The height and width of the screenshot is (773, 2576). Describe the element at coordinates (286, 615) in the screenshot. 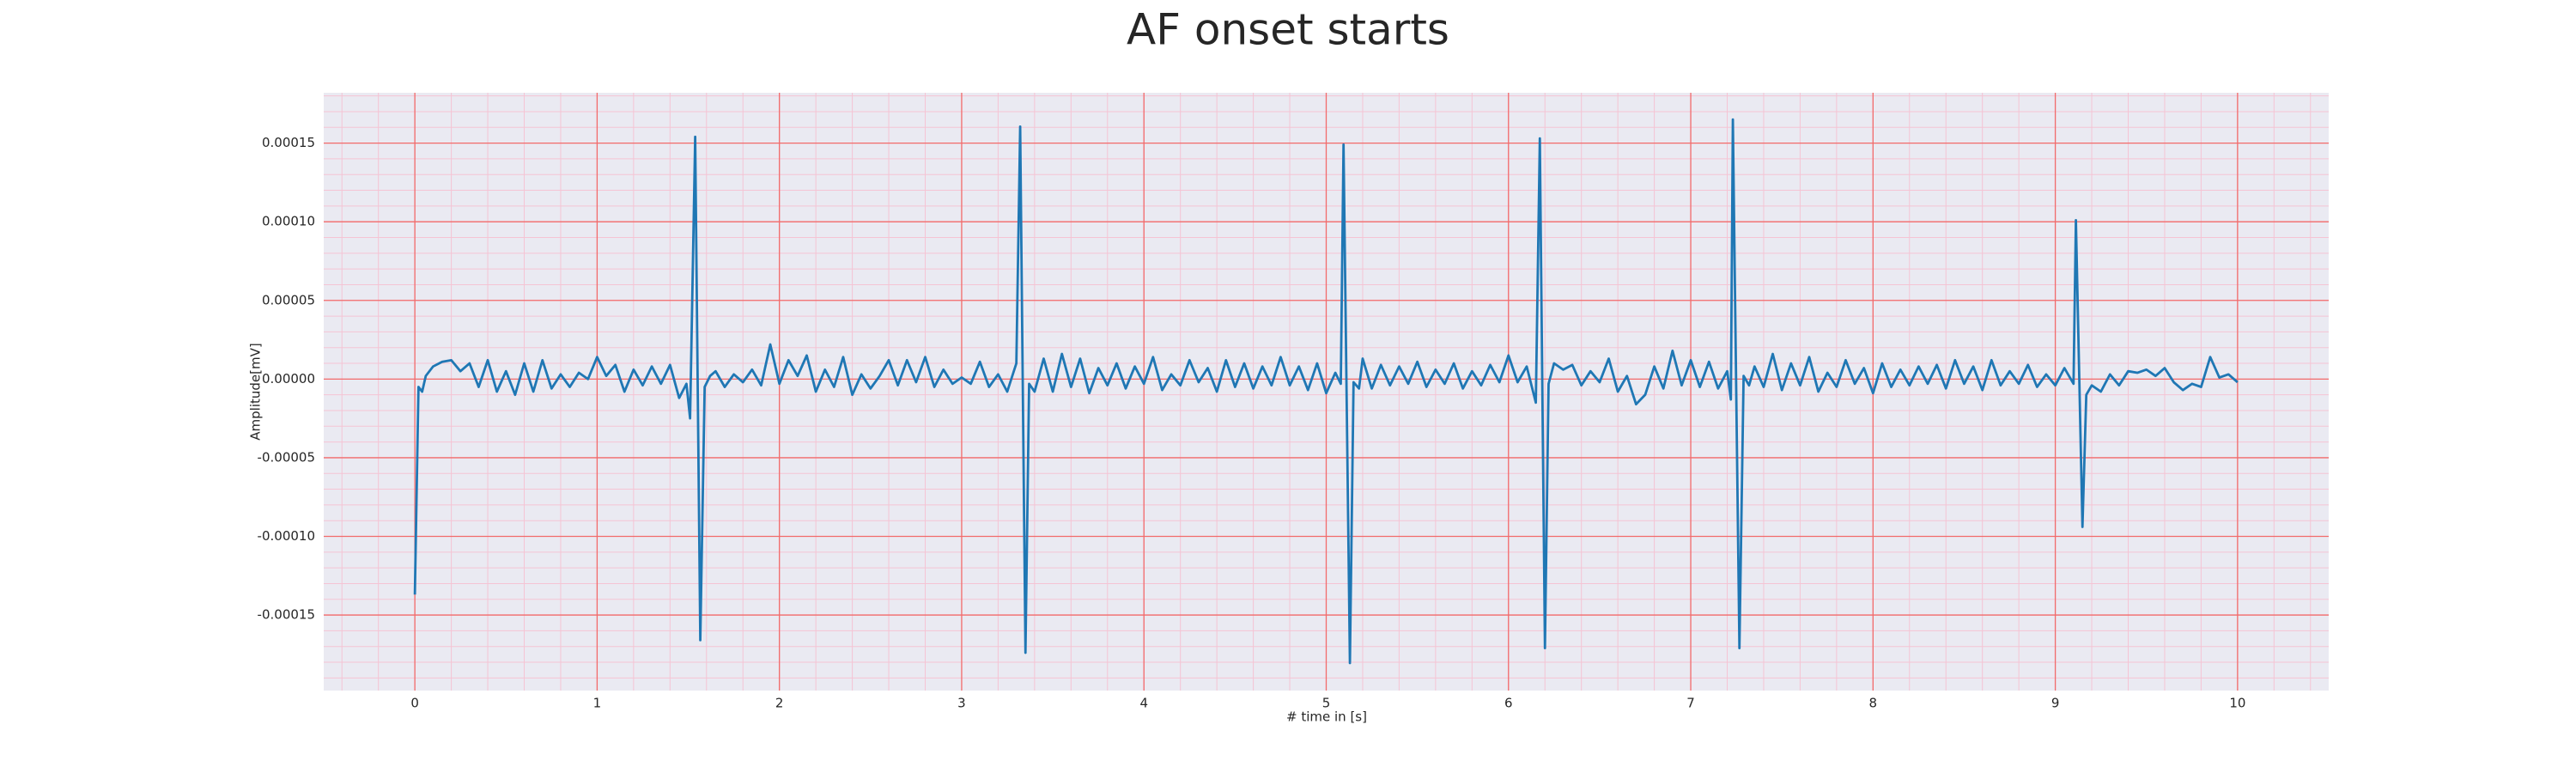

I see `y-tick-label: -0.00015` at that location.